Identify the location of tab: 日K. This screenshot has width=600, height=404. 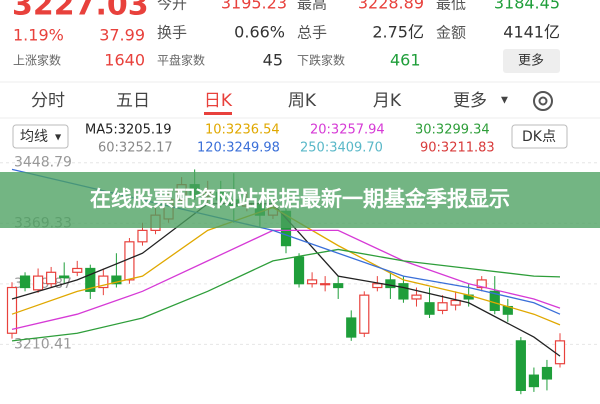
(218, 101).